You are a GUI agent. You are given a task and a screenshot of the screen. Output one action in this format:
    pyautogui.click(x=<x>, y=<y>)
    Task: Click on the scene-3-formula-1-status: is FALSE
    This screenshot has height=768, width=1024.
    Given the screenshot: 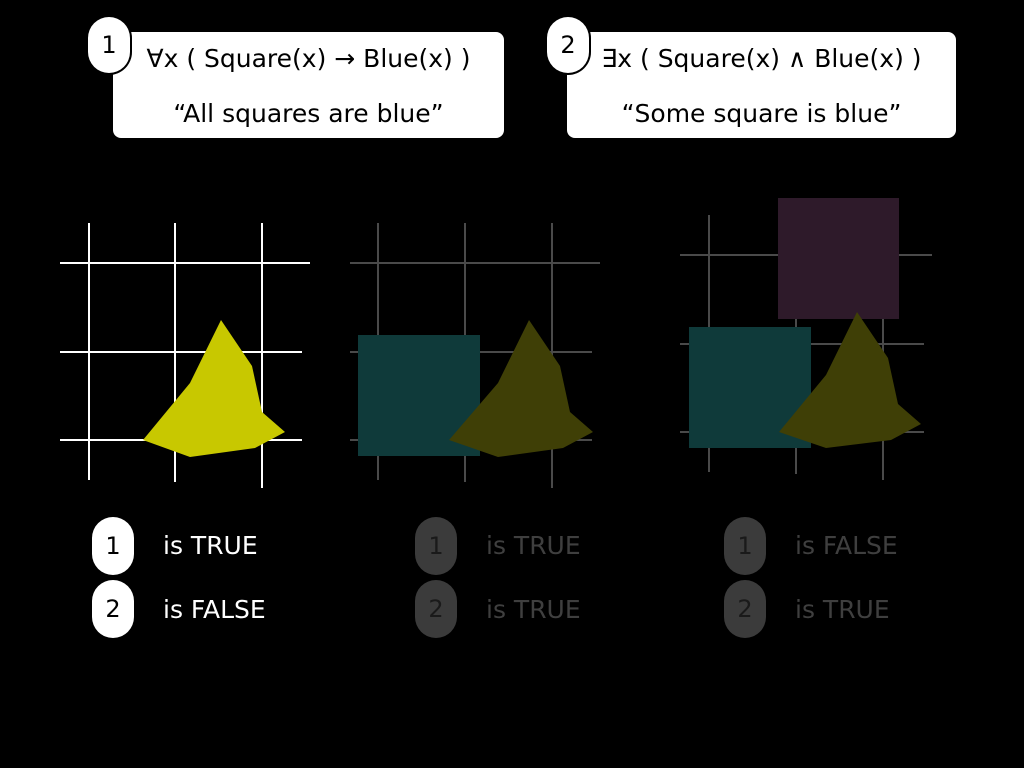 What is the action you would take?
    pyautogui.click(x=846, y=545)
    